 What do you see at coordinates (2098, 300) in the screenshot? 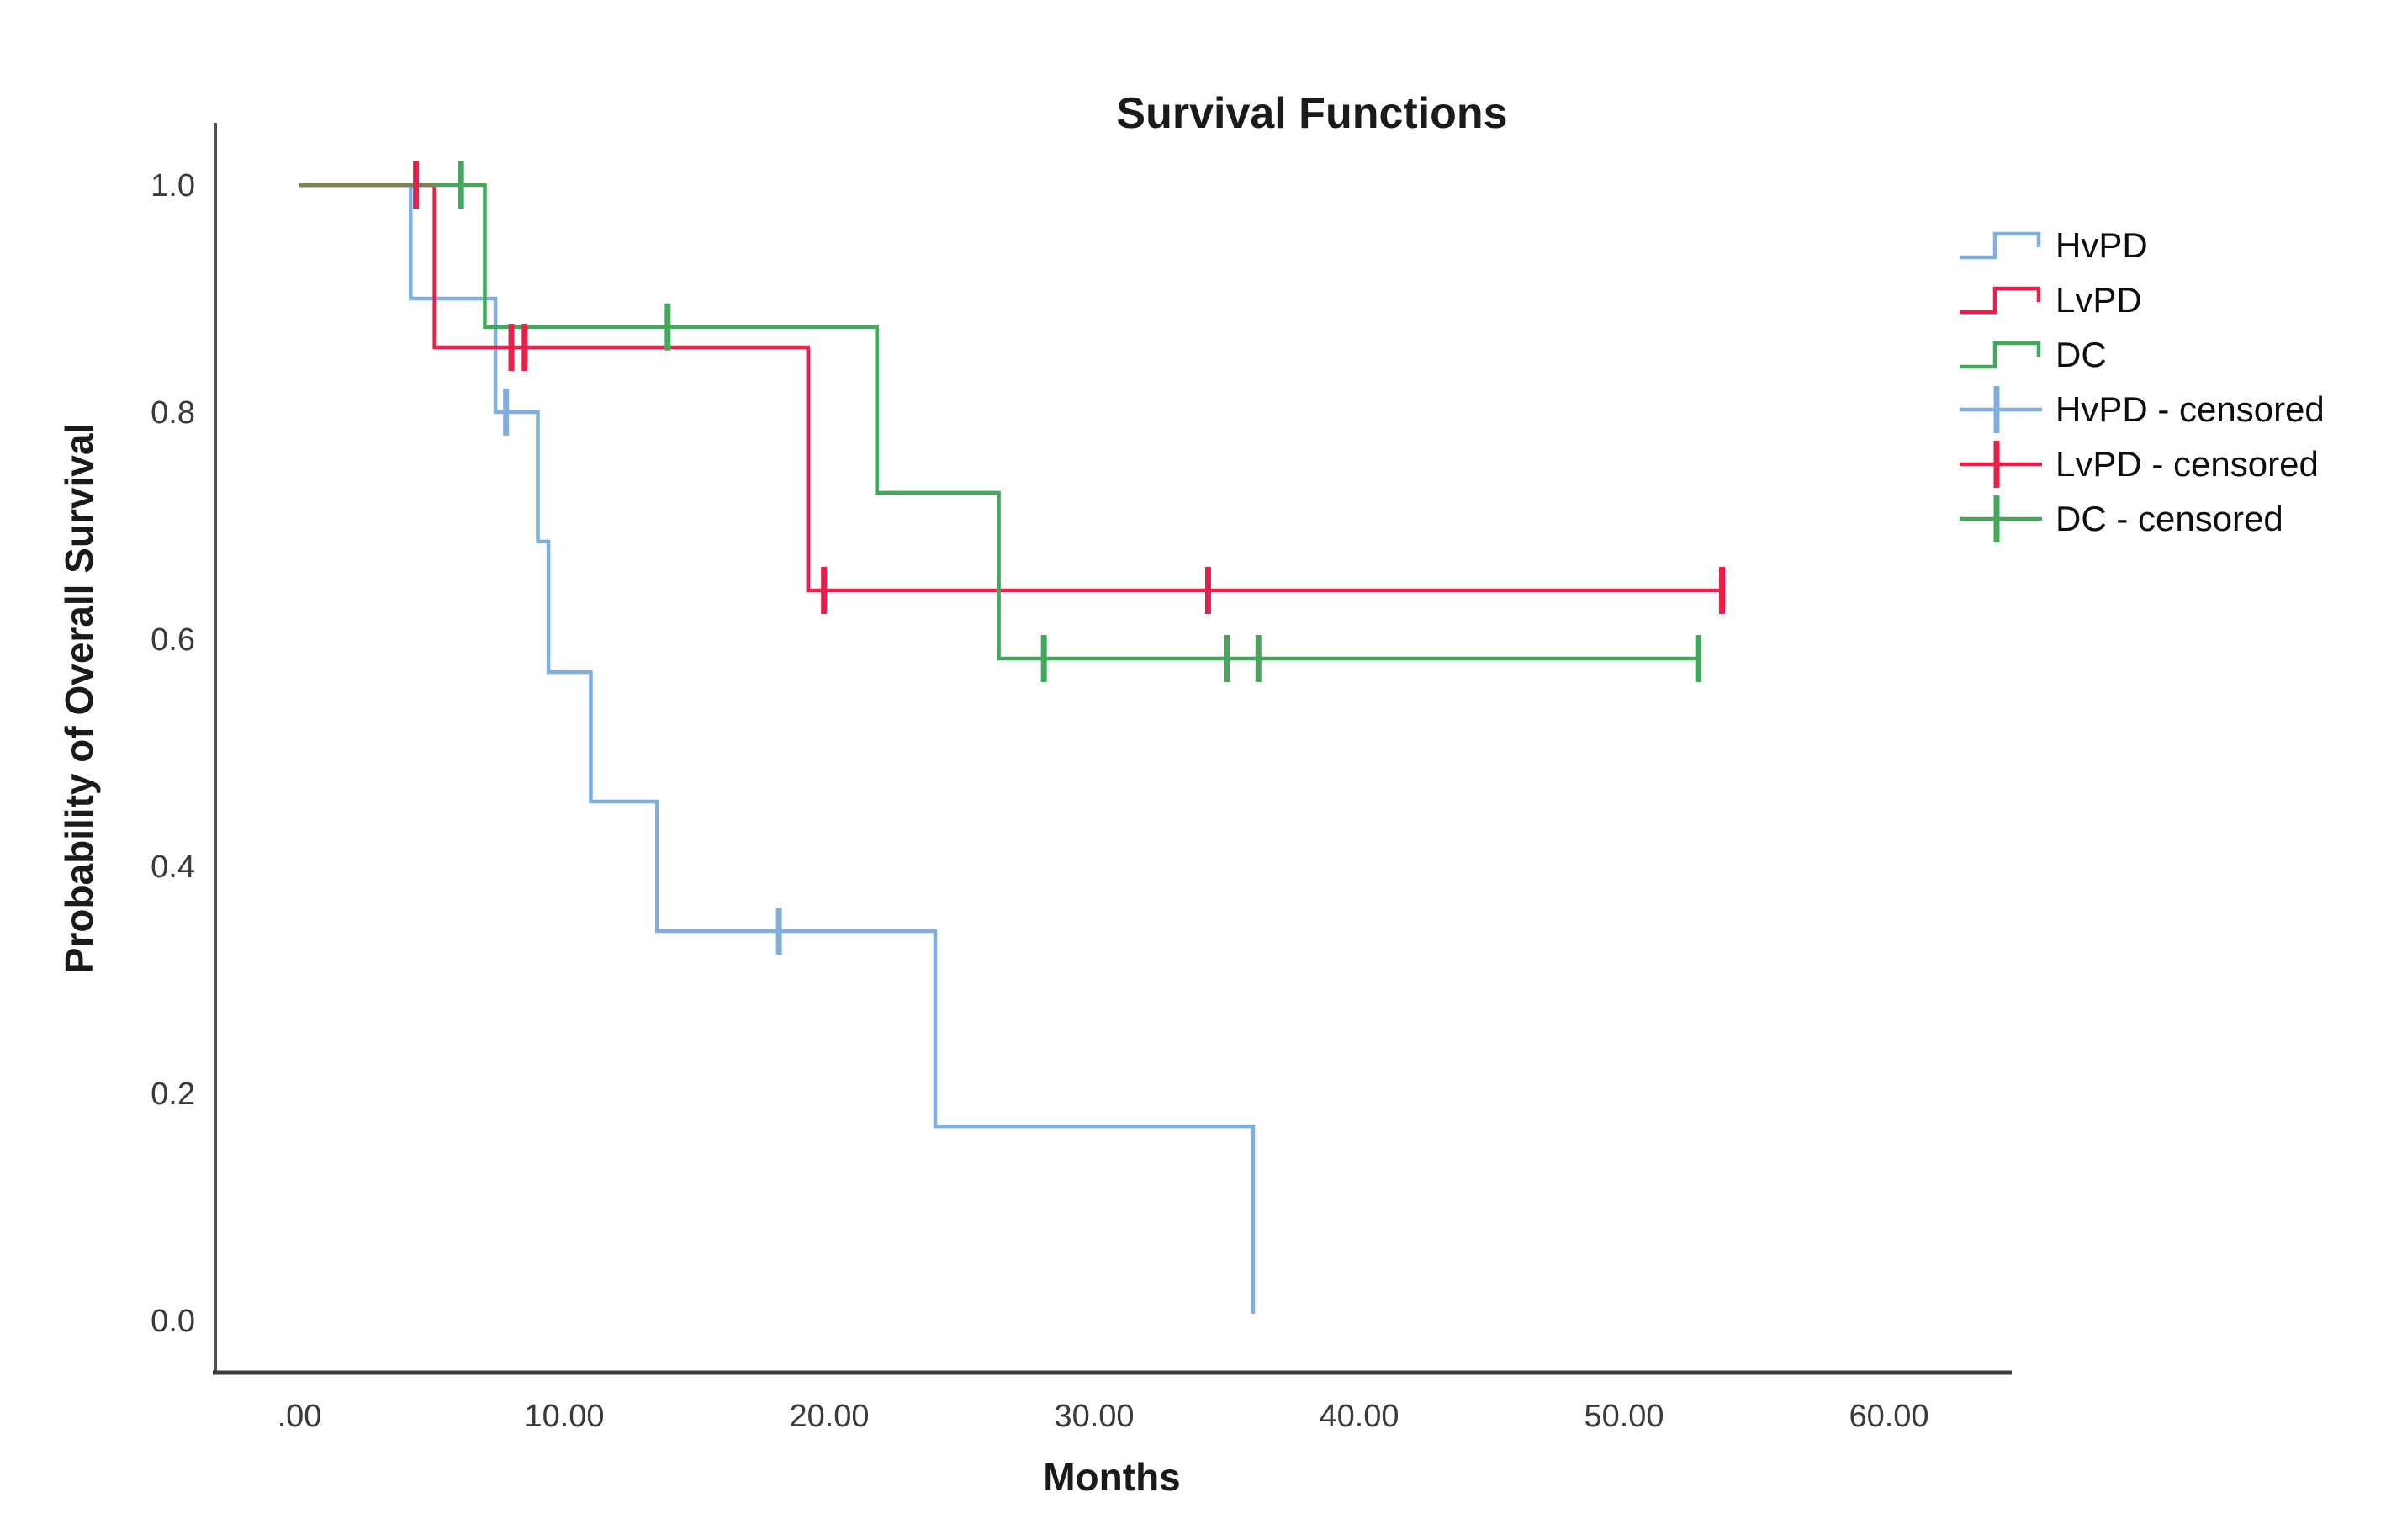
I see `legend-label: LvPD` at bounding box center [2098, 300].